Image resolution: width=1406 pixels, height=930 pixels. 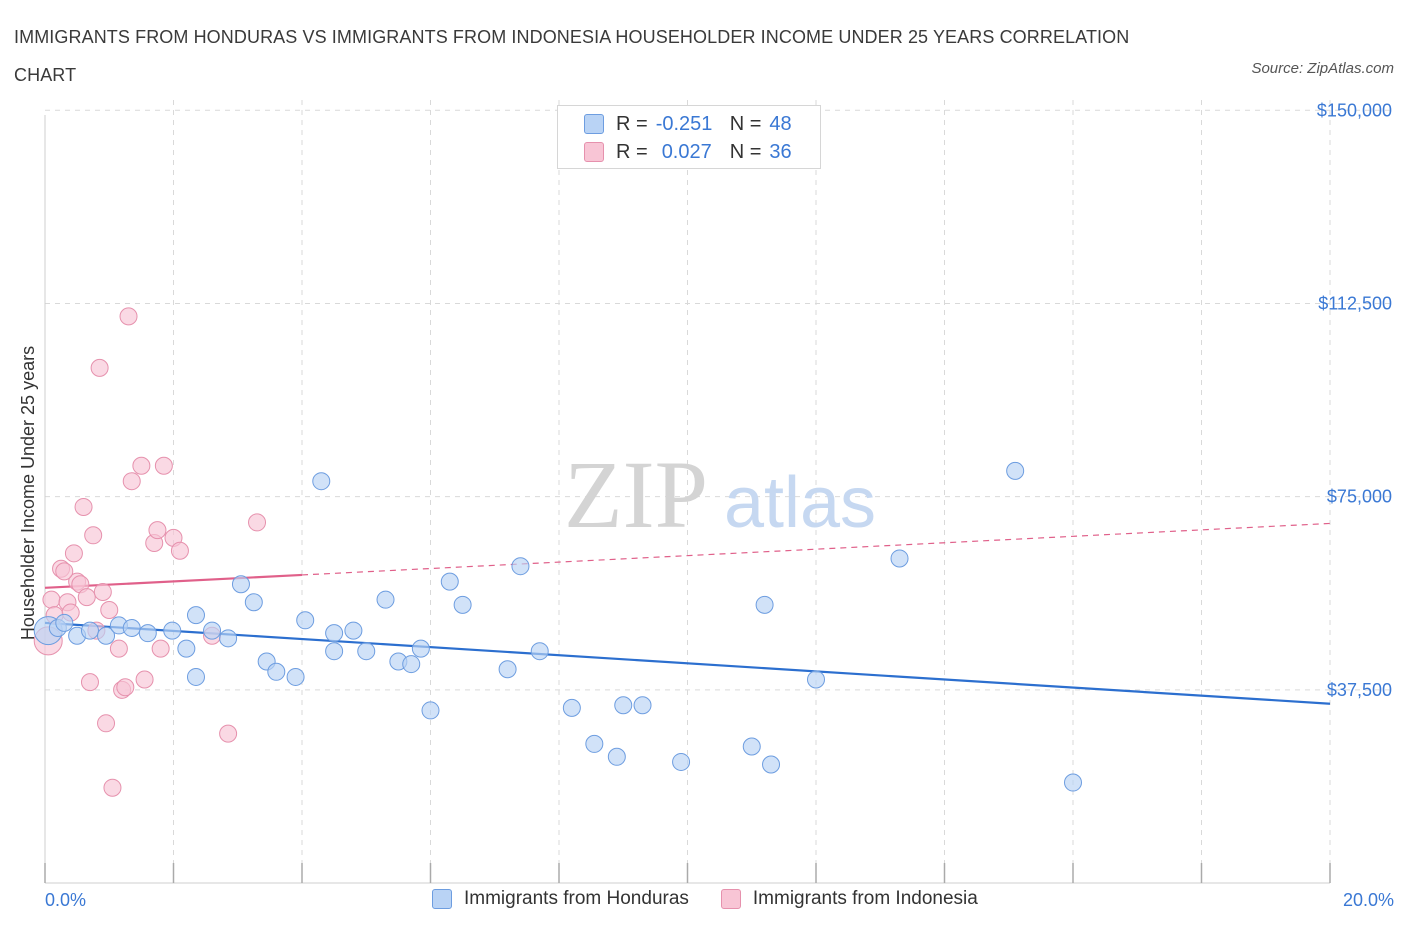 I want to click on y-tick-label: $75,000, so click(x=1359, y=497).